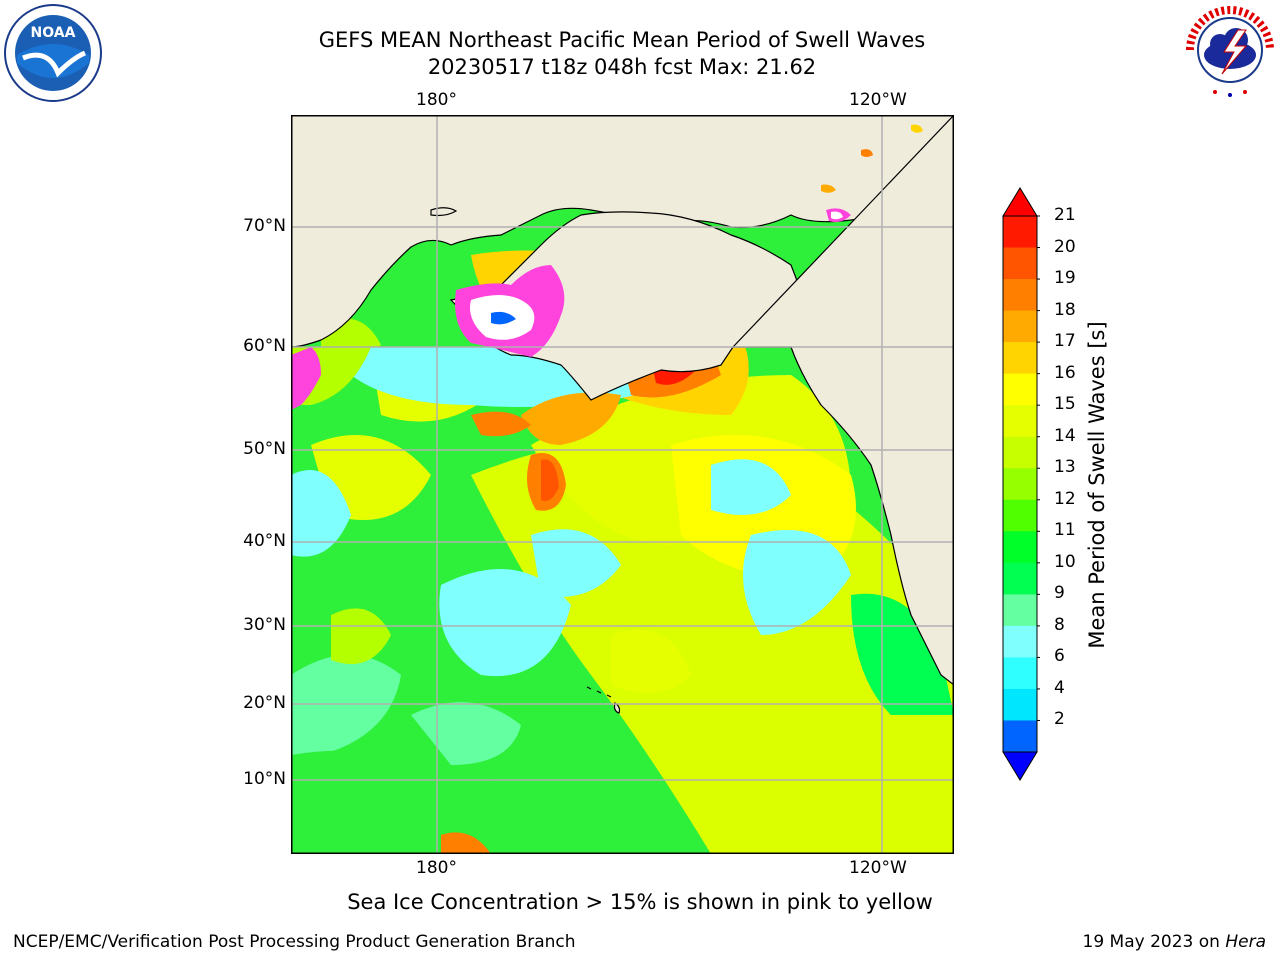 The height and width of the screenshot is (960, 1280). I want to click on colorbar-tick-label: 21, so click(1065, 215).